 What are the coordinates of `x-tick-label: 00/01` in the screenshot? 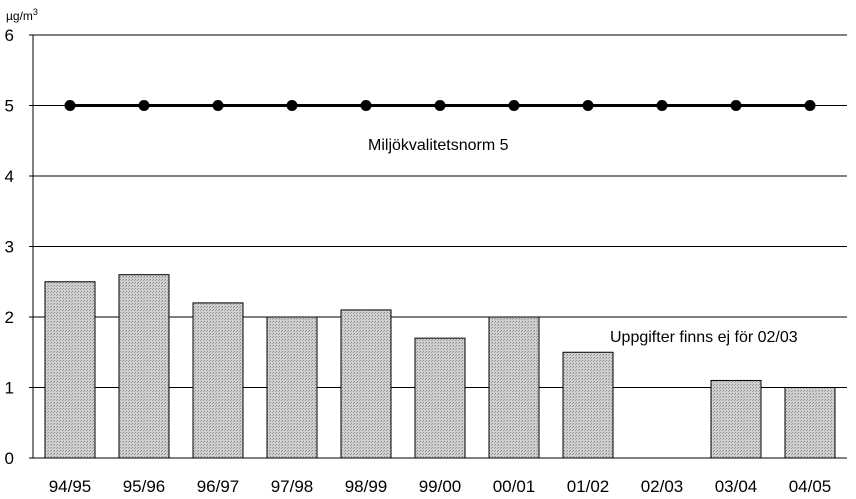 It's located at (514, 486).